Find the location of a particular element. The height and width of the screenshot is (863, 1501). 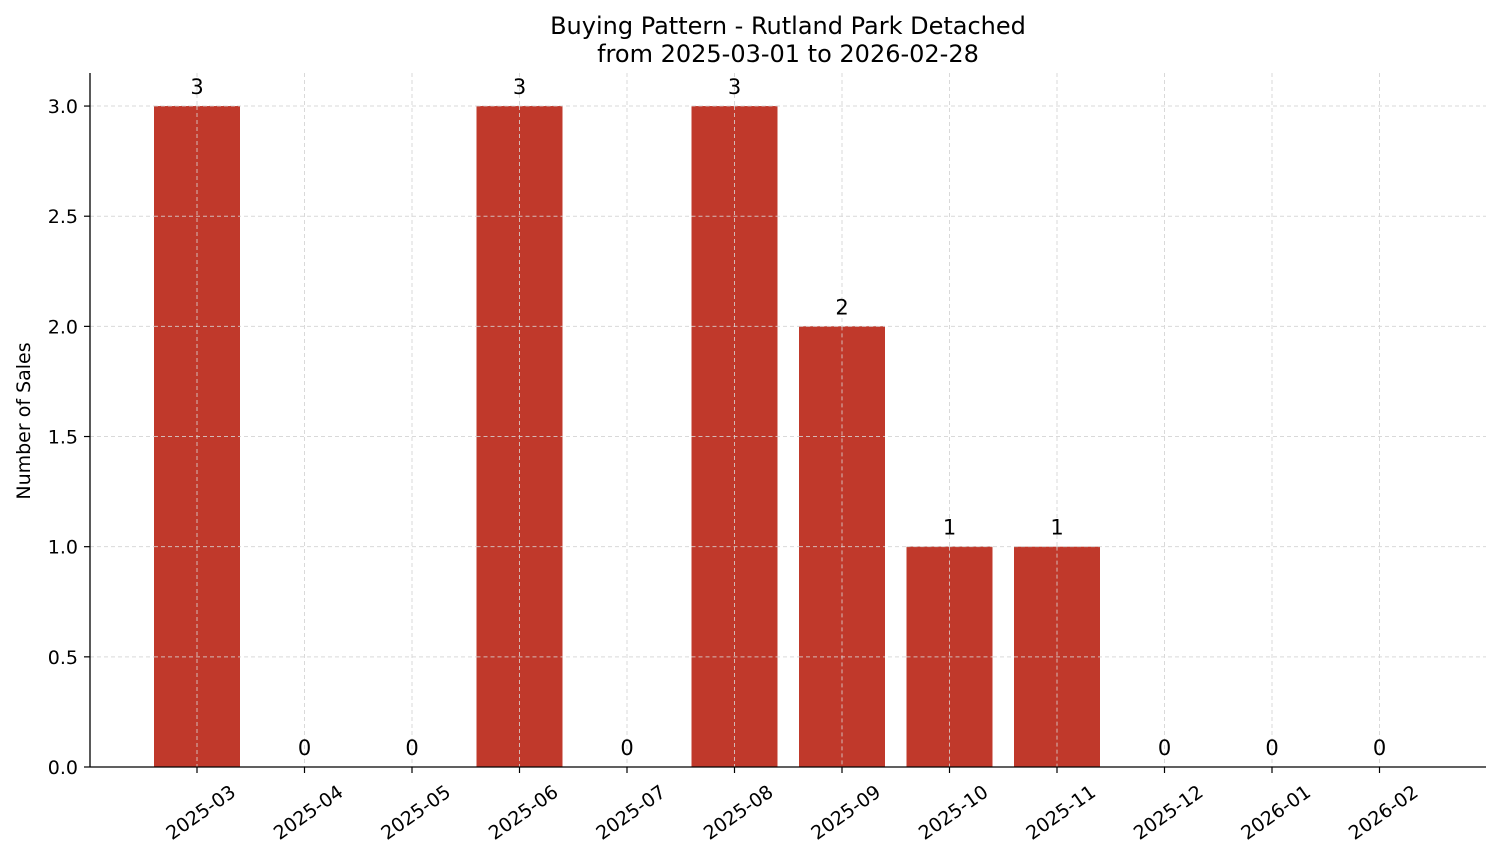

chart-subtitle: from 2025-03-01 to 2026-02-28 is located at coordinates (788, 54).